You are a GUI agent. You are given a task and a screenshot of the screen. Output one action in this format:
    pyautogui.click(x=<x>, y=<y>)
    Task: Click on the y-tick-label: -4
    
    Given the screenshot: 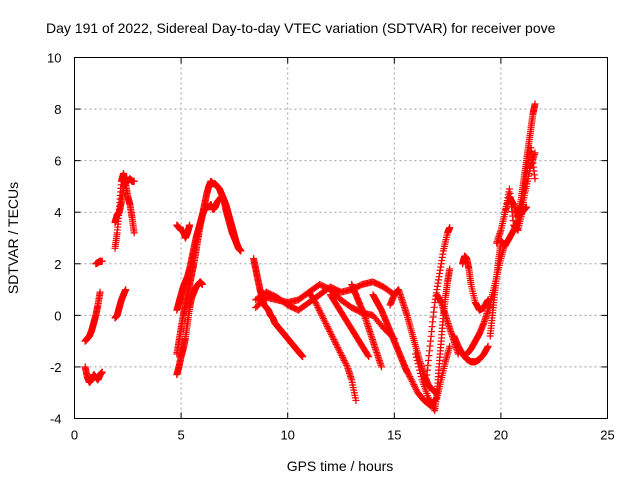 What is the action you would take?
    pyautogui.click(x=56, y=419)
    